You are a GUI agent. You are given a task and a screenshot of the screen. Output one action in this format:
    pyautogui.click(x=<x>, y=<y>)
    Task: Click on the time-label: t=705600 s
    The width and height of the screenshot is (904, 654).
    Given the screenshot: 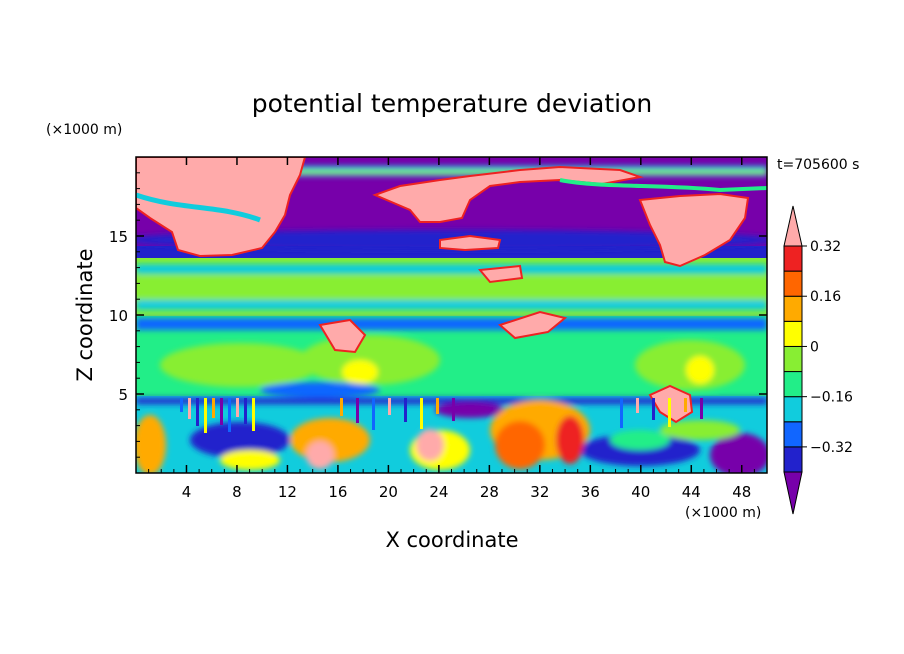 What is the action you would take?
    pyautogui.click(x=818, y=165)
    